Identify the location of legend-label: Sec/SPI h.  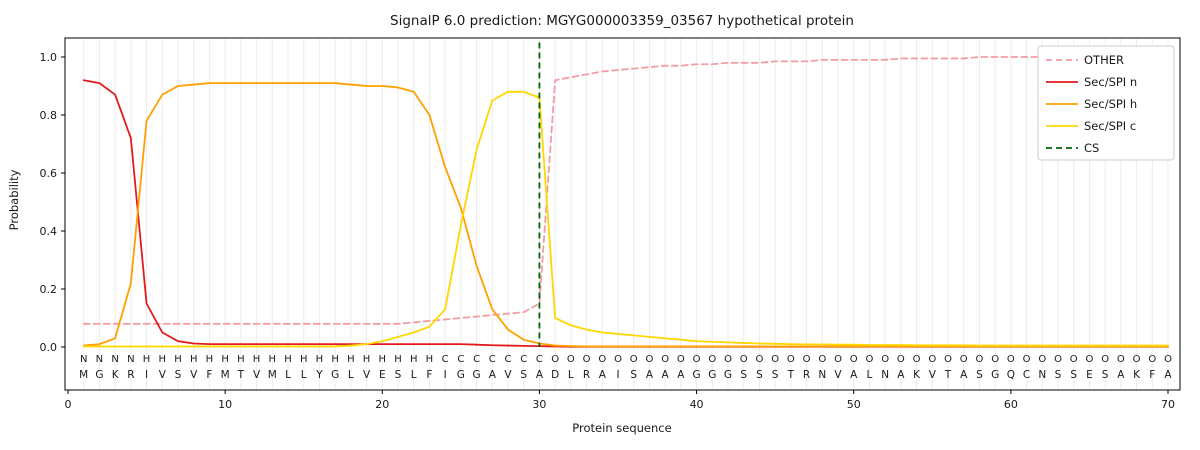
(1110, 104).